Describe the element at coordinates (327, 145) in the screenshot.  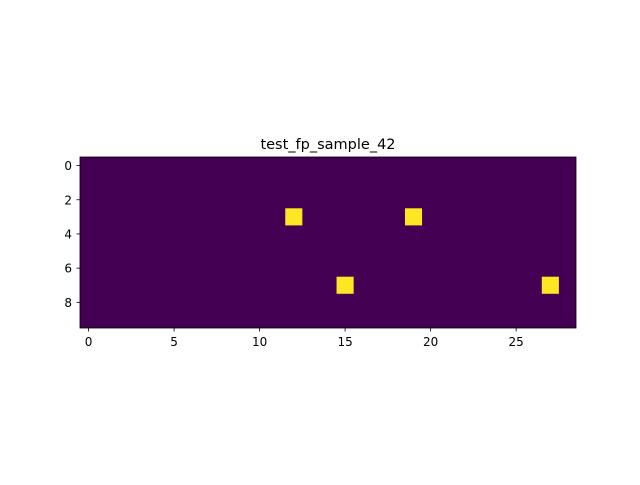
I see `chart-title: test_fp_sample_42` at that location.